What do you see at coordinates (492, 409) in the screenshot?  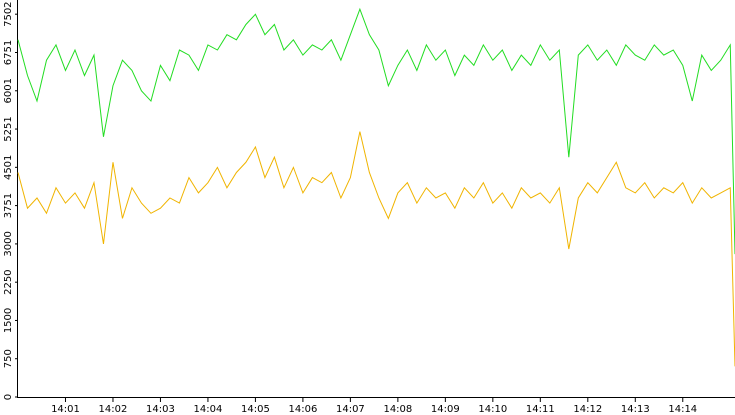 I see `x-tick-label: 14:10` at bounding box center [492, 409].